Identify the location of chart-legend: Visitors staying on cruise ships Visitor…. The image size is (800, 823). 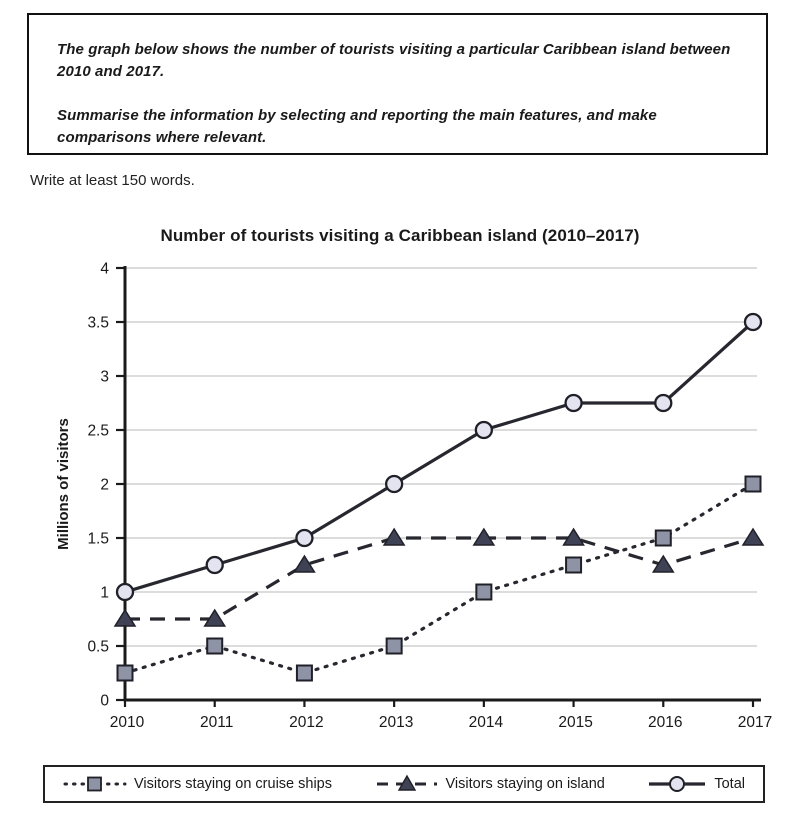
(404, 784).